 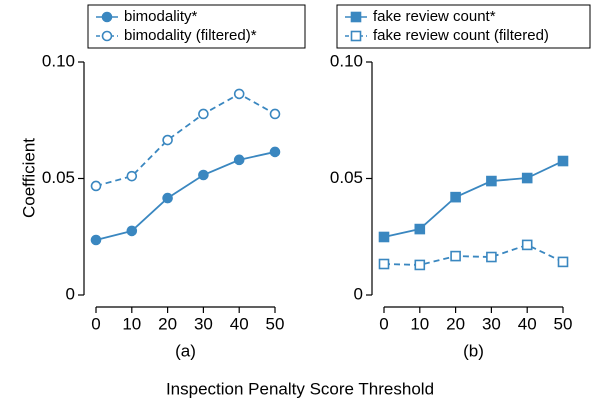 What do you see at coordinates (473, 350) in the screenshot?
I see `subplot-caption: (b)` at bounding box center [473, 350].